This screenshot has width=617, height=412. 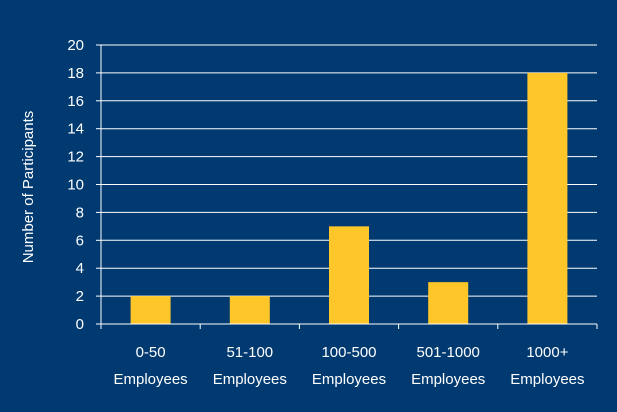 What do you see at coordinates (75, 129) in the screenshot?
I see `y-tick-label: 14` at bounding box center [75, 129].